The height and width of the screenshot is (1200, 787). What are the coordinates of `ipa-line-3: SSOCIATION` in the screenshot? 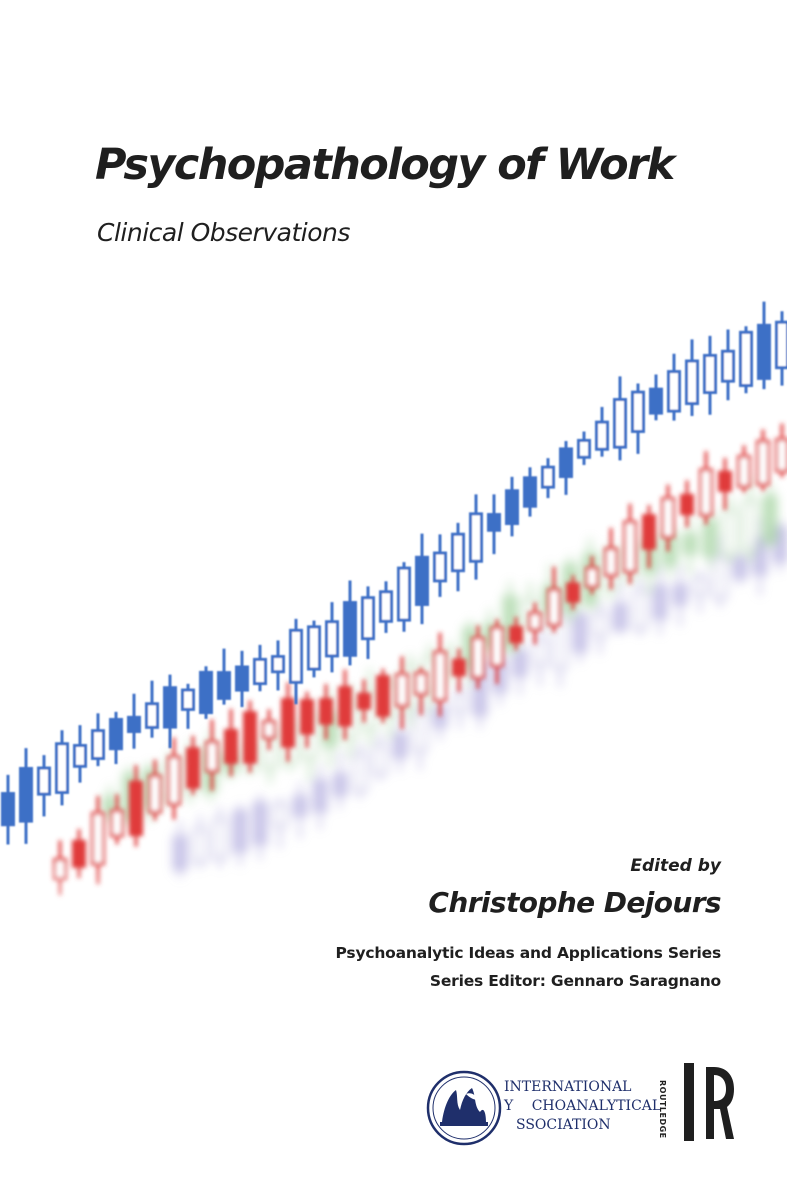 It's located at (563, 1125).